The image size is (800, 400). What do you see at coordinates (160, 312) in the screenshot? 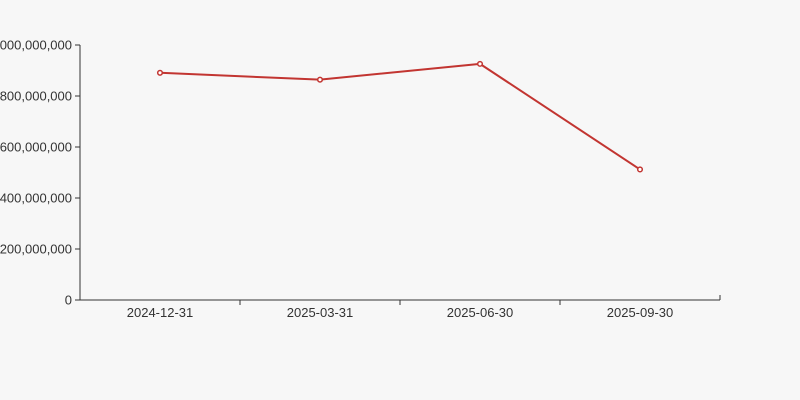
I see `x-axis-label: 2024-12-31` at bounding box center [160, 312].